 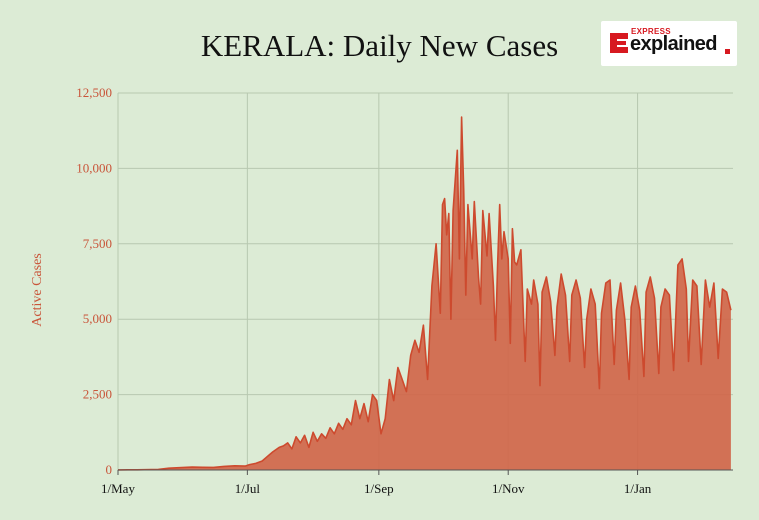 I want to click on y-tick-label: 5,000, so click(x=97, y=318).